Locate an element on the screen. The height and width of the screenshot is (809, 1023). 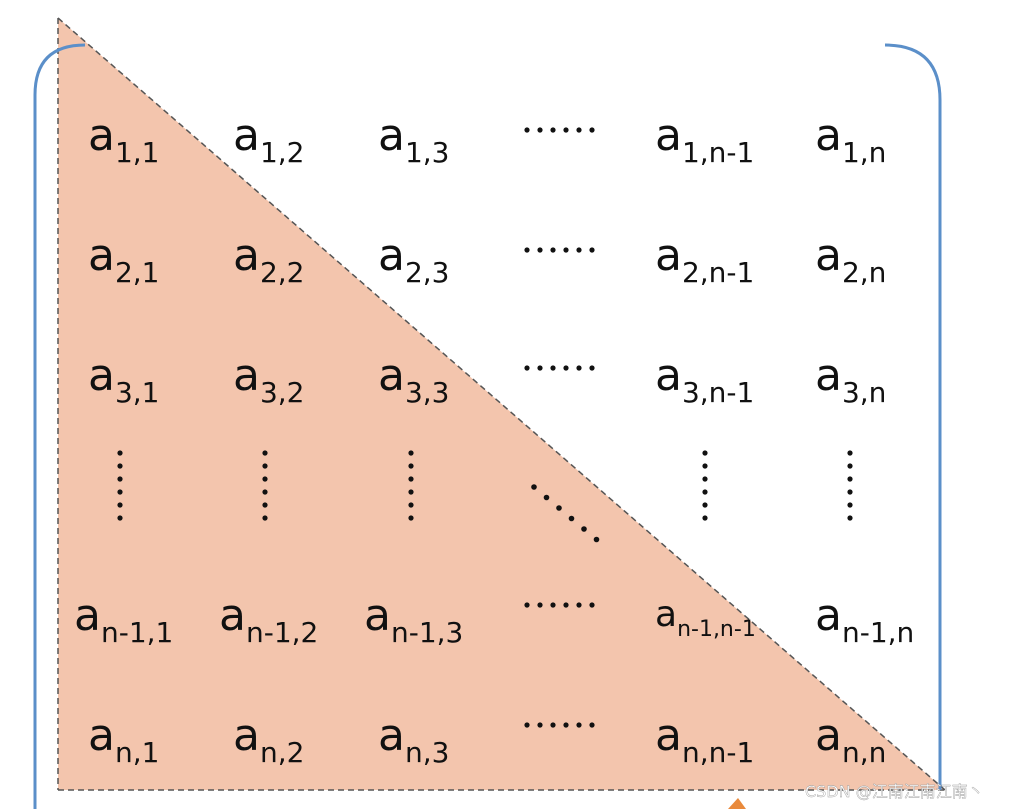
element-index: n,2 is located at coordinates (282, 752).